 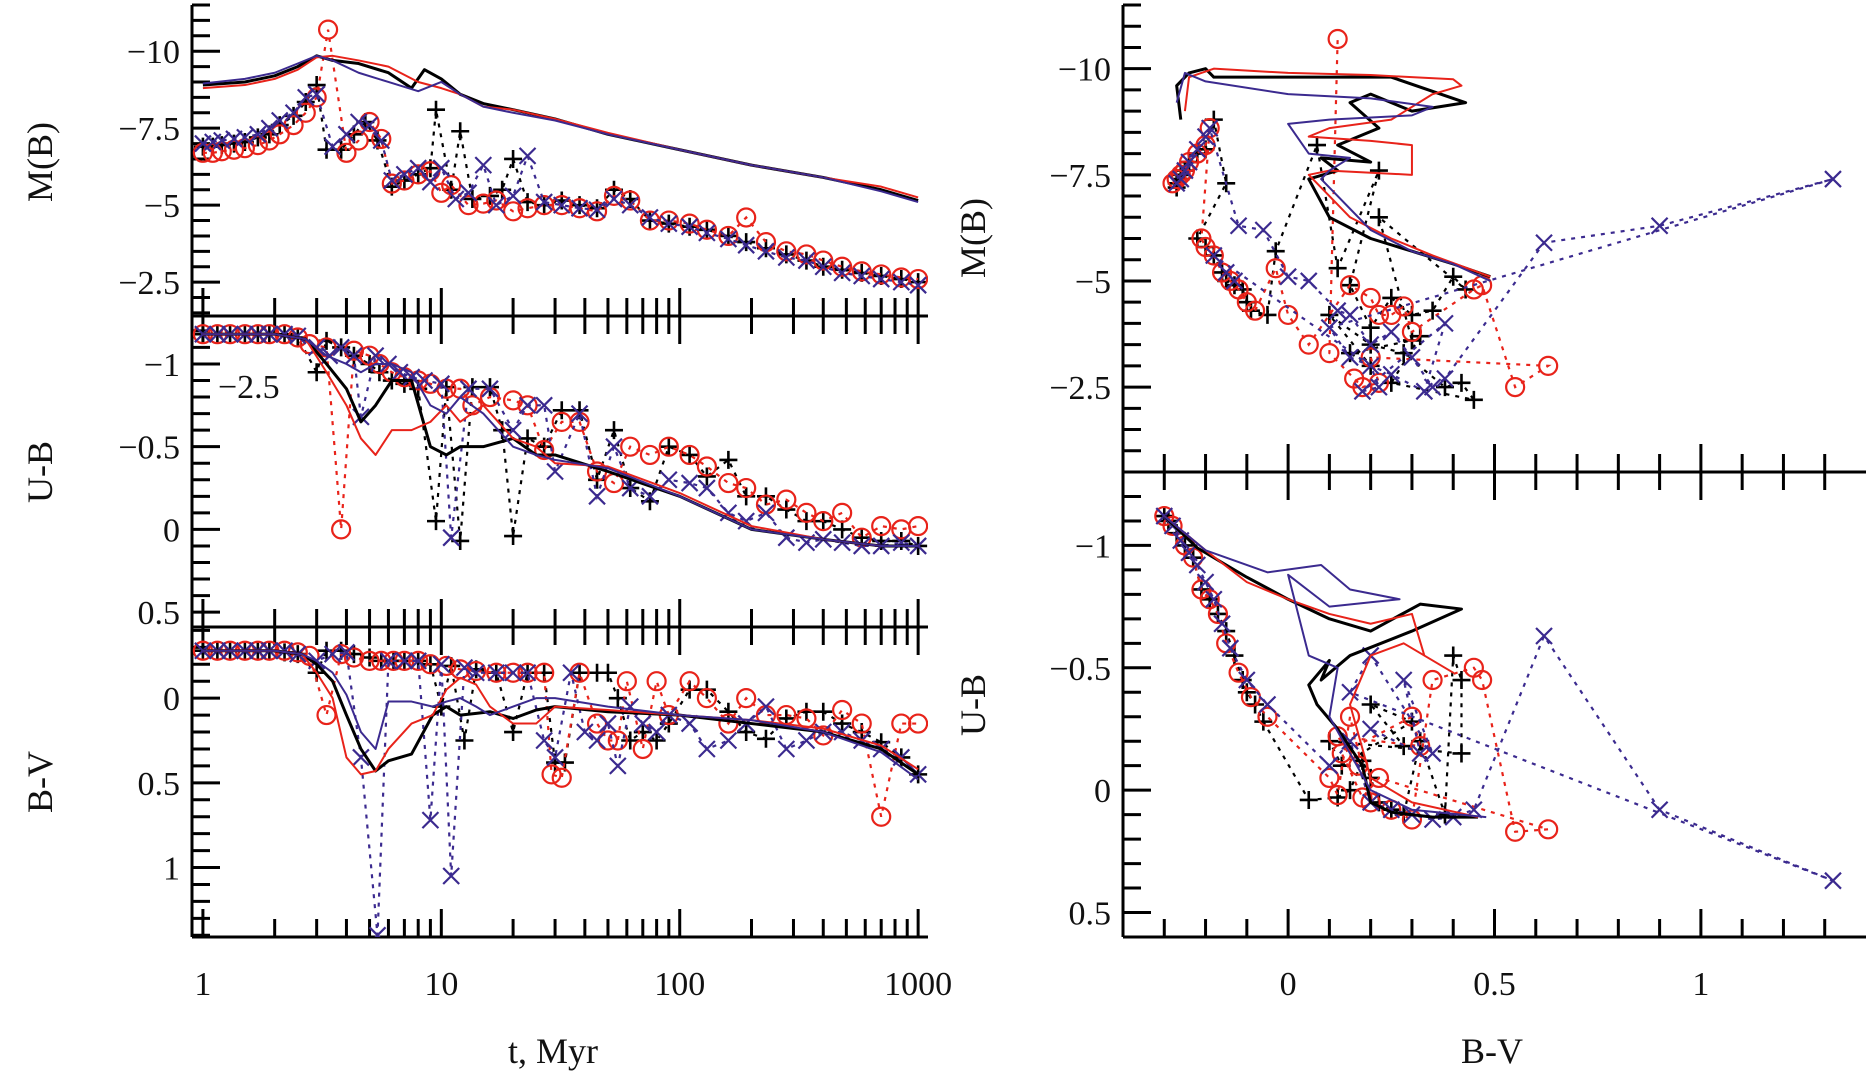 What do you see at coordinates (249, 387) in the screenshot?
I see `stray-tick-label: −2.5` at bounding box center [249, 387].